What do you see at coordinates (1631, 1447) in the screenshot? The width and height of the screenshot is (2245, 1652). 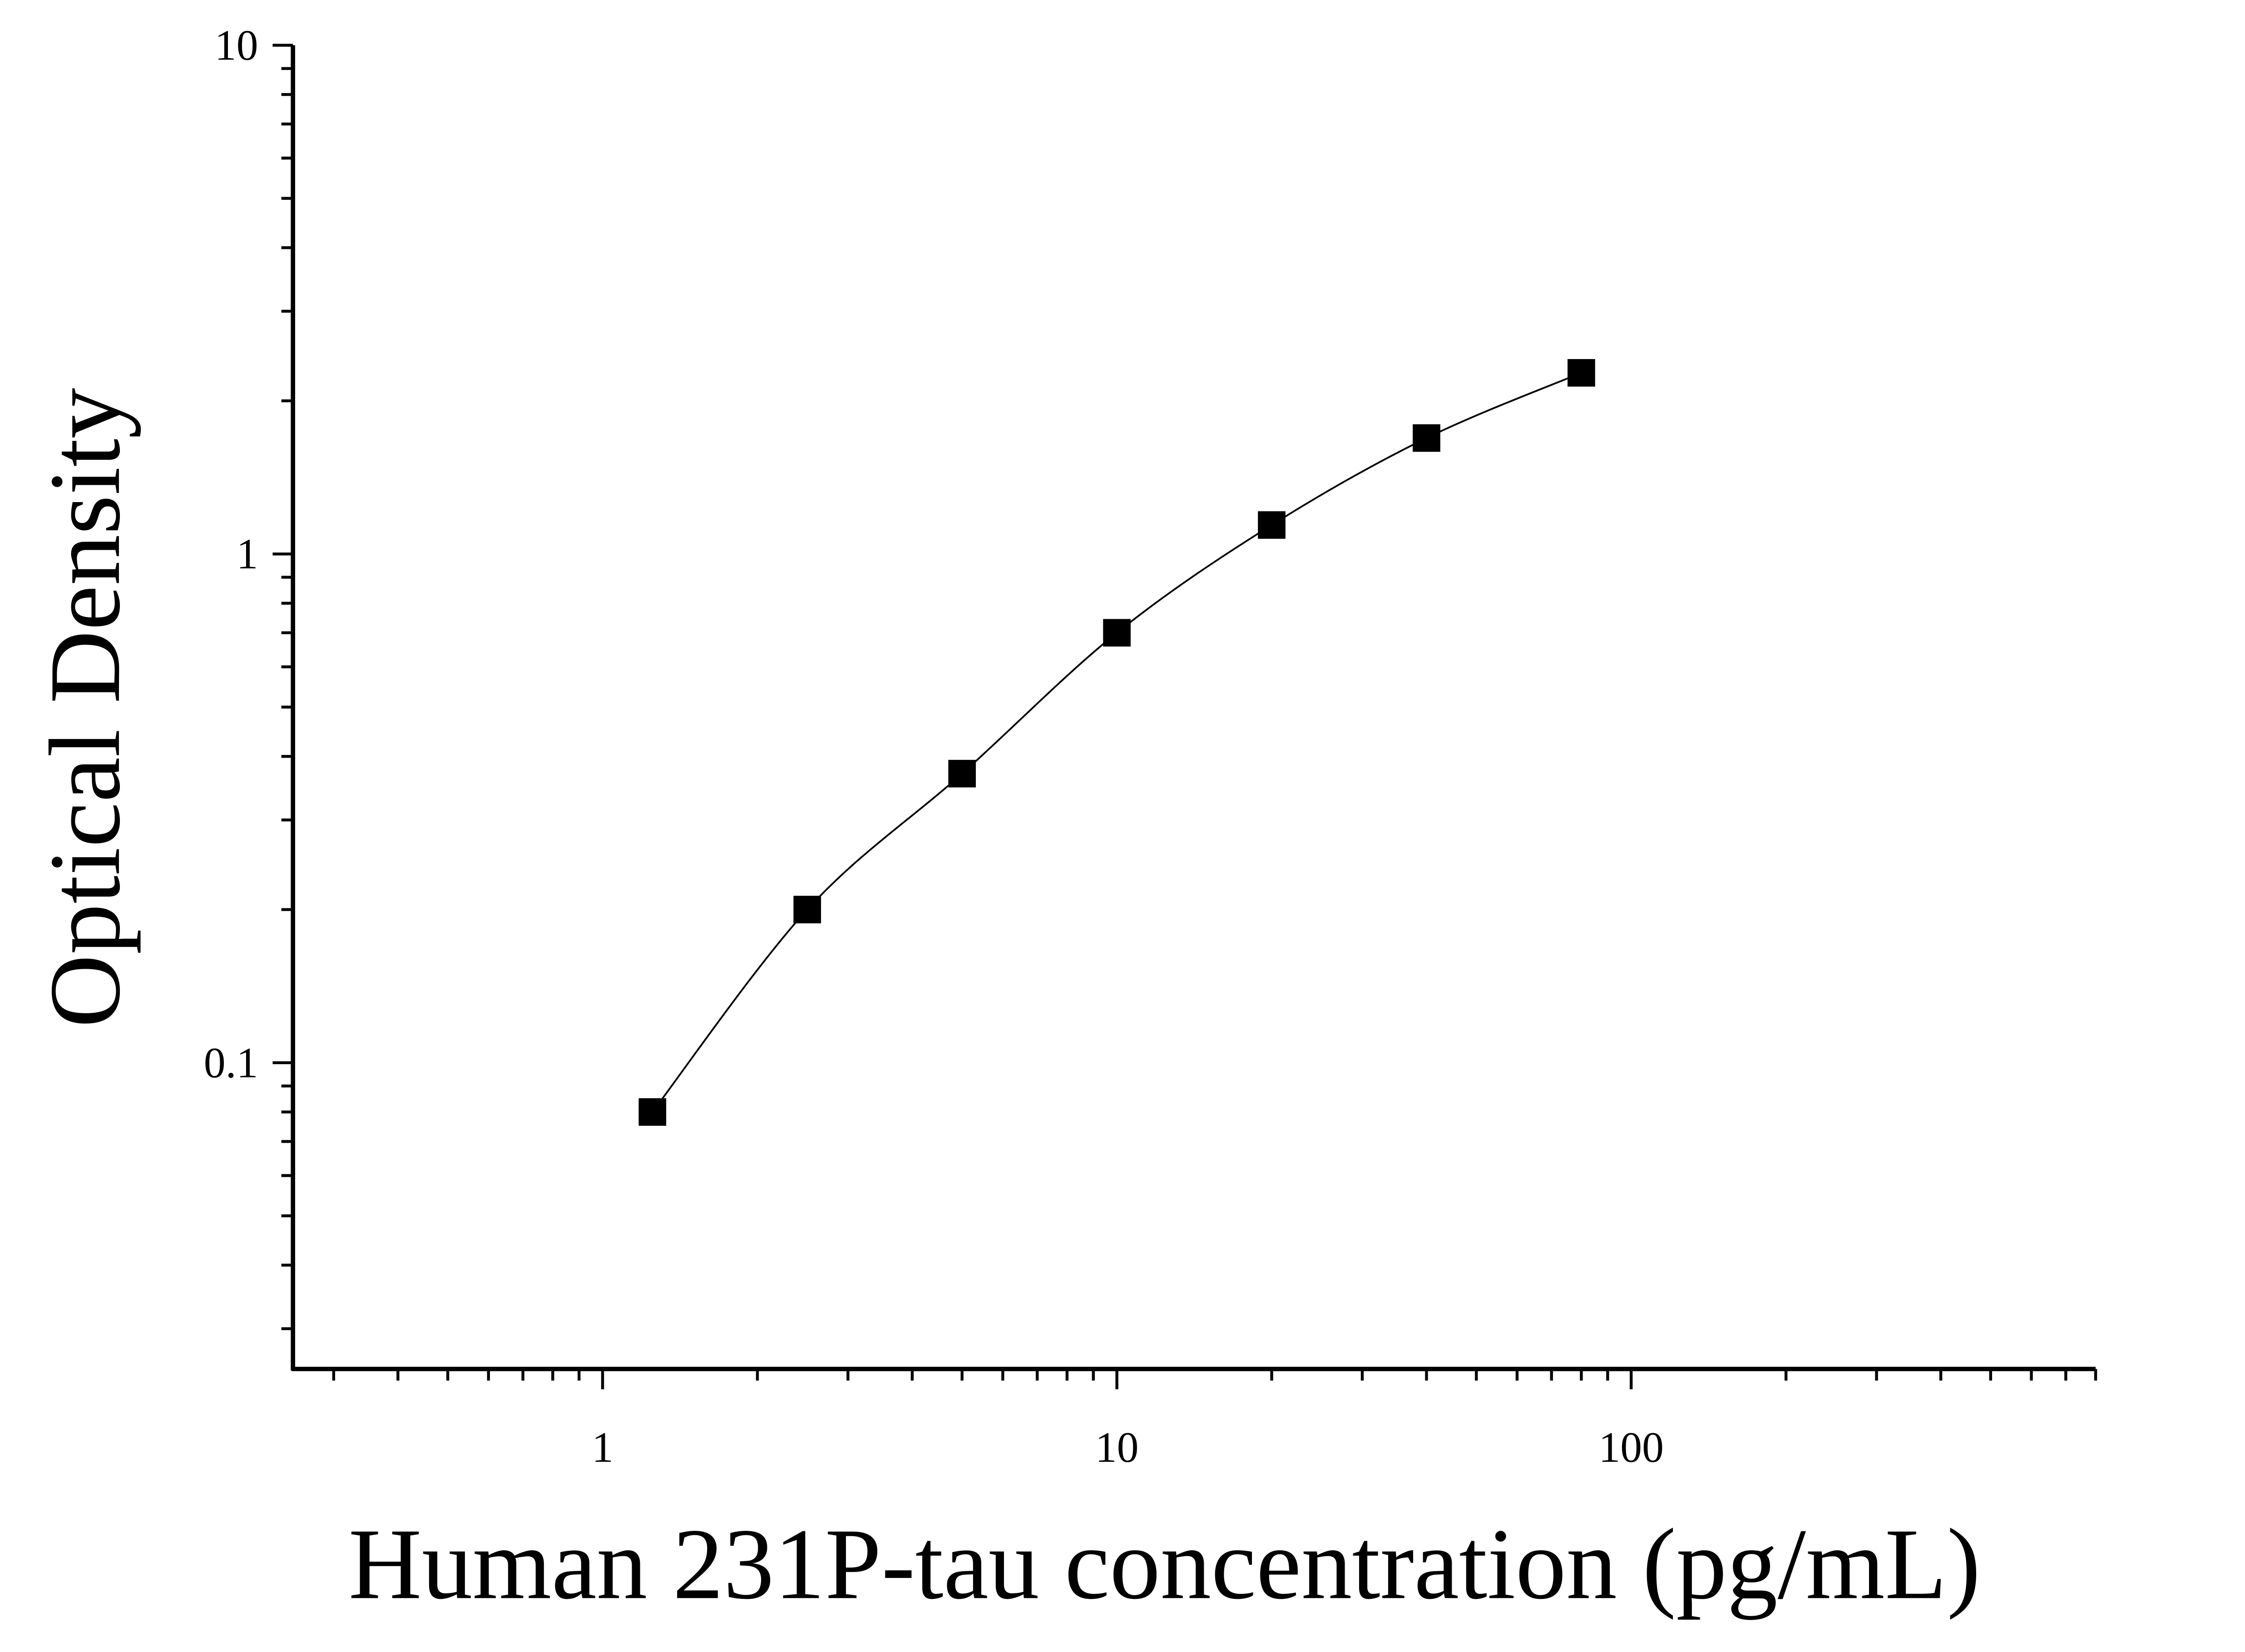 I see `x-tick-label: 100` at bounding box center [1631, 1447].